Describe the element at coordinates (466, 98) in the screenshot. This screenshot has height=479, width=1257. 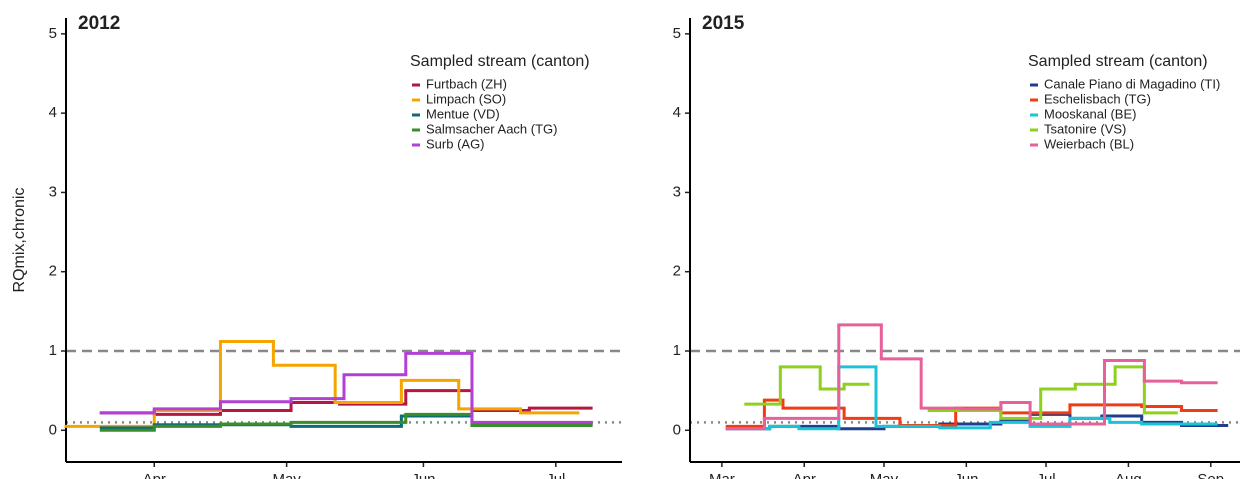
I see `legend-label: Limpach (SO)` at that location.